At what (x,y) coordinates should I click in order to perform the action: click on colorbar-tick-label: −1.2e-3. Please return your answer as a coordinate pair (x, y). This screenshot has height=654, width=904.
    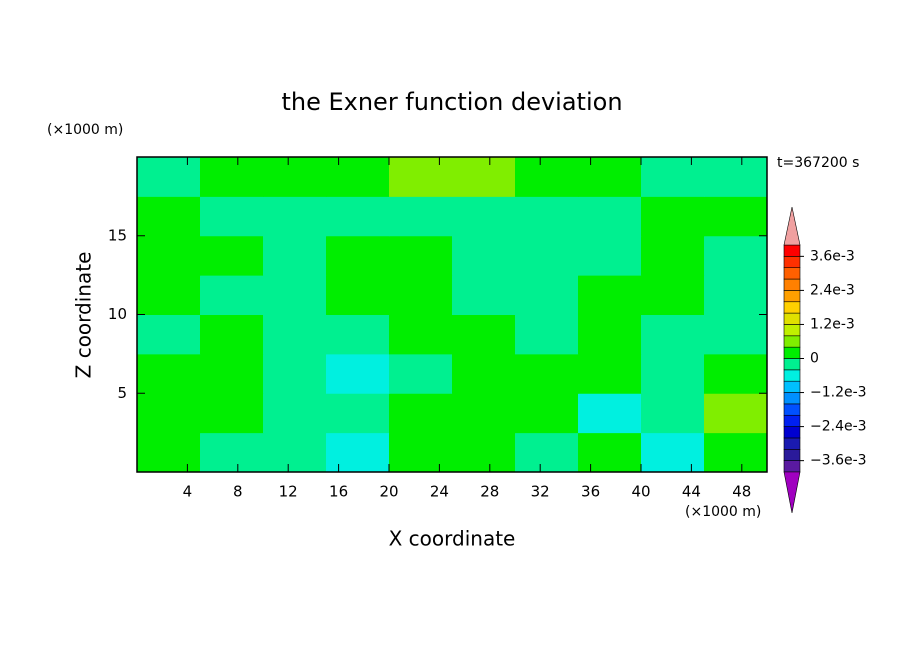
    Looking at the image, I should click on (838, 393).